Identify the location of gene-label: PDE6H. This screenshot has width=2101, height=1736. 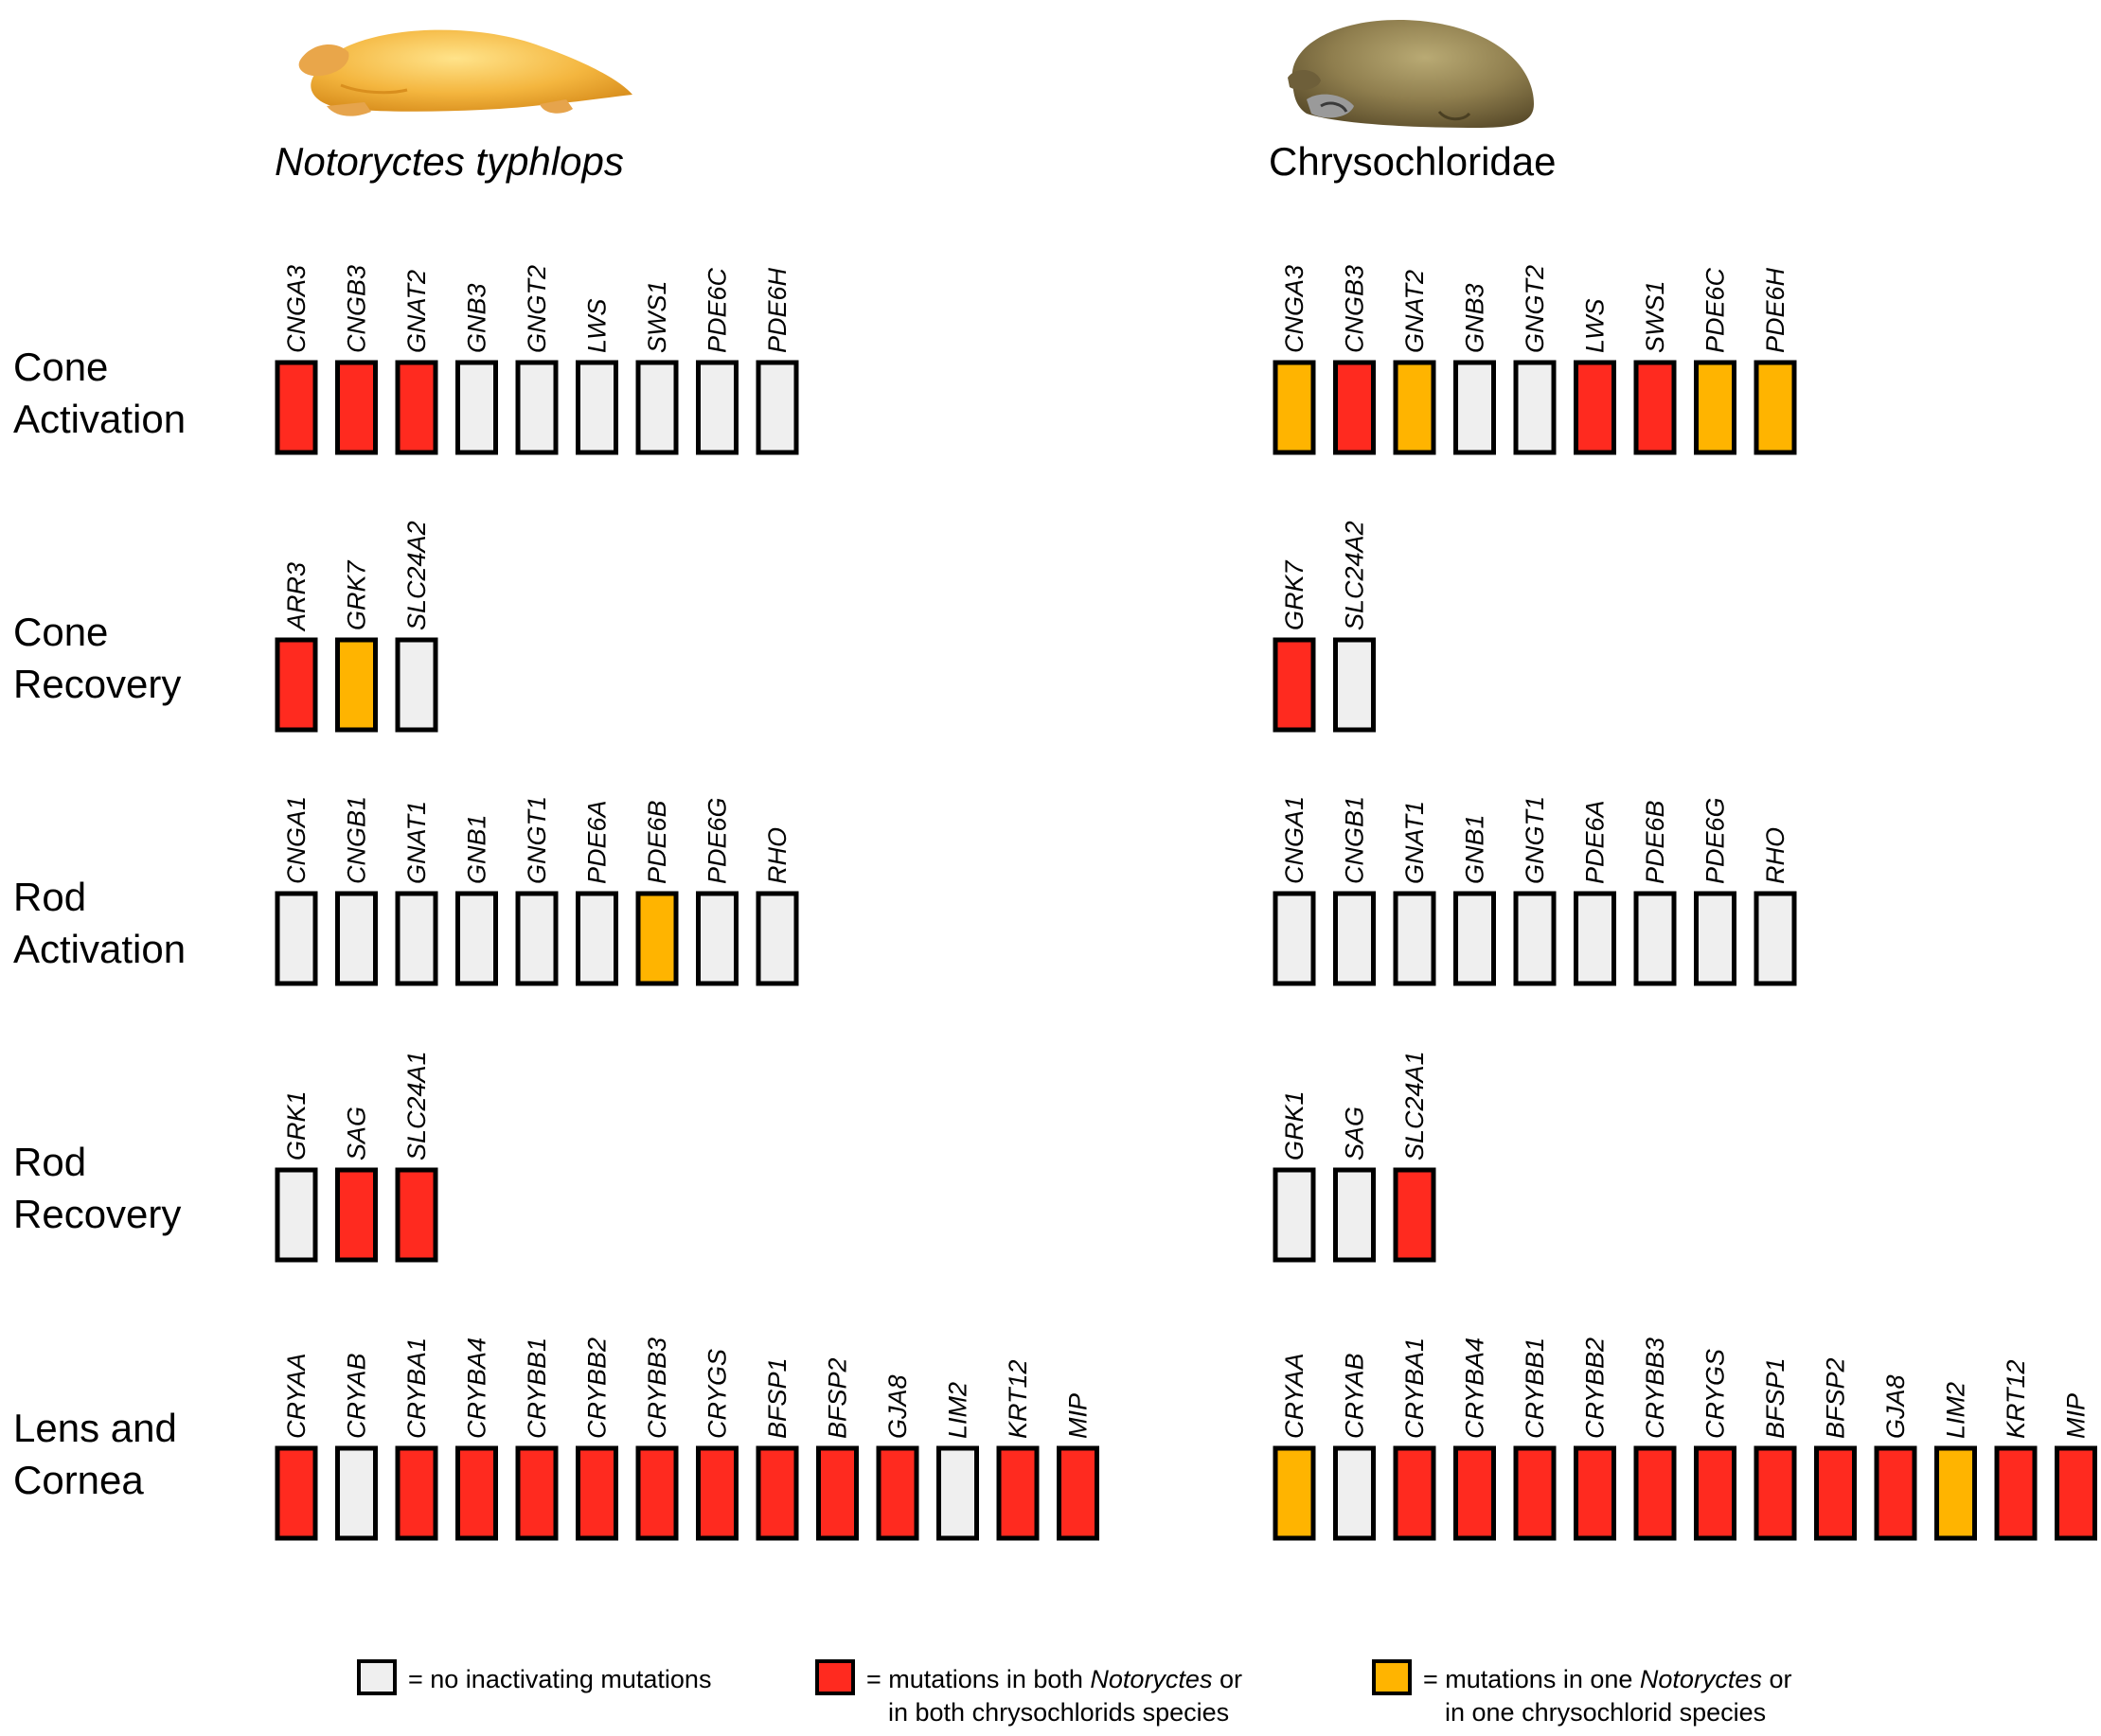
(777, 310).